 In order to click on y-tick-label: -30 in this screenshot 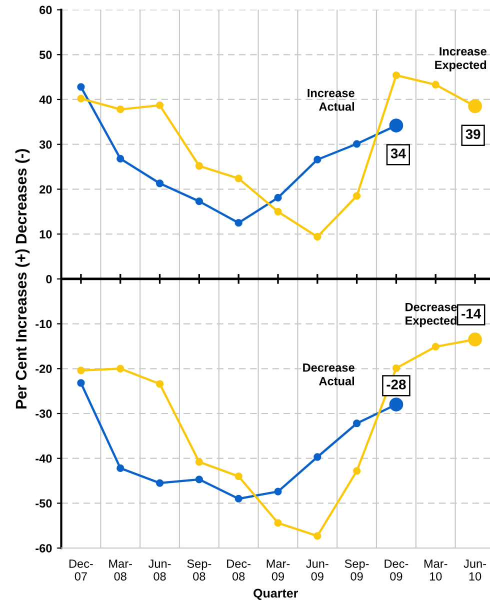, I will do `click(44, 414)`.